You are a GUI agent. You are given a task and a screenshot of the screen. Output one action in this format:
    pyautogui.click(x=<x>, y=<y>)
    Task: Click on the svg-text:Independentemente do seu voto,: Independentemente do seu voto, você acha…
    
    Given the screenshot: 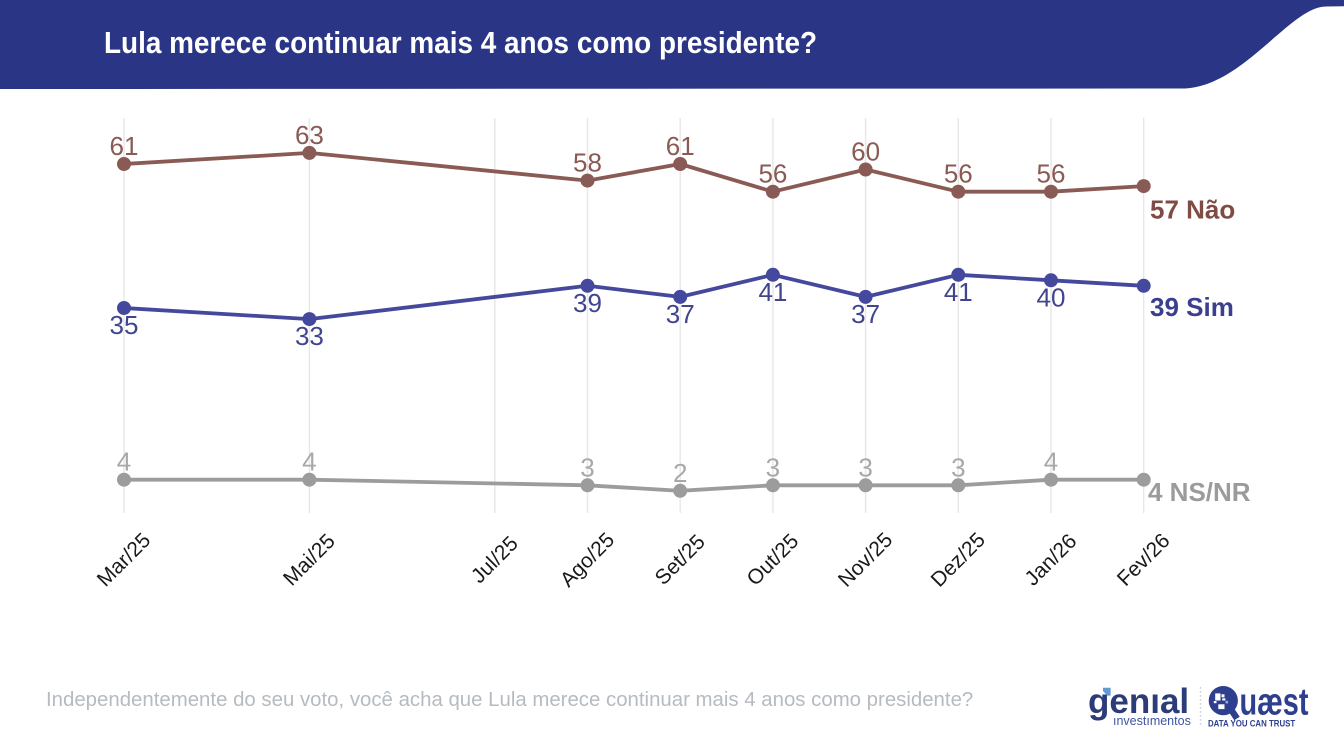 What is the action you would take?
    pyautogui.click(x=509, y=700)
    